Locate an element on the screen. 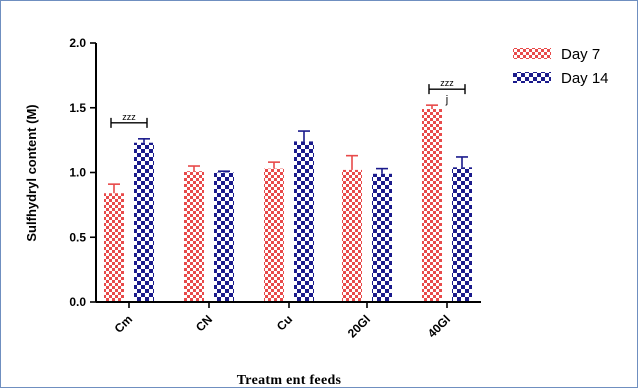 The image size is (638, 389). legend-item-day-14: Day 14 is located at coordinates (561, 78).